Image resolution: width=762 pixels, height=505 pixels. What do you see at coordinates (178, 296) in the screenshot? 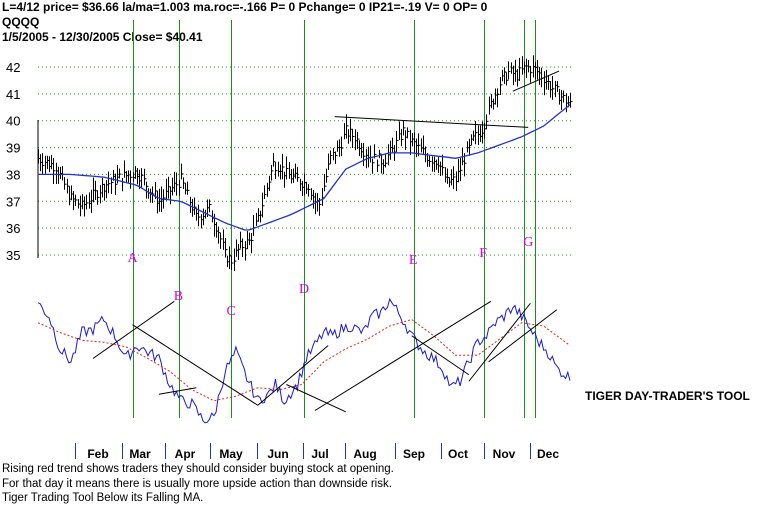
I see `signal-label-b: B` at bounding box center [178, 296].